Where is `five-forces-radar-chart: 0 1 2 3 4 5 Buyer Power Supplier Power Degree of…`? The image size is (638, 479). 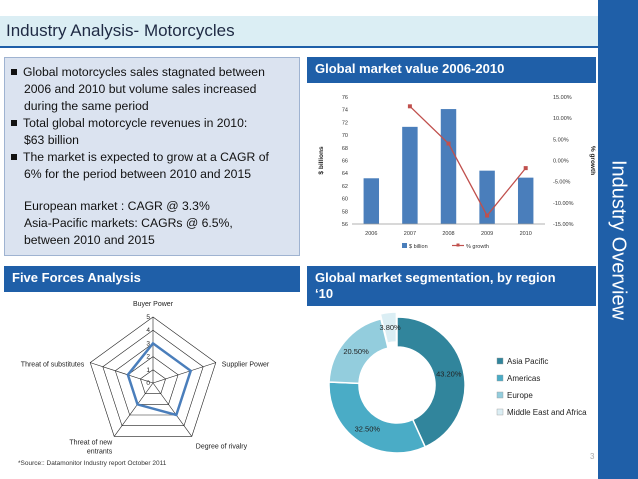
five-forces-radar-chart: 0 1 2 3 4 5 Buyer Power Supplier Power Degree of… is located at coordinates (145, 378).